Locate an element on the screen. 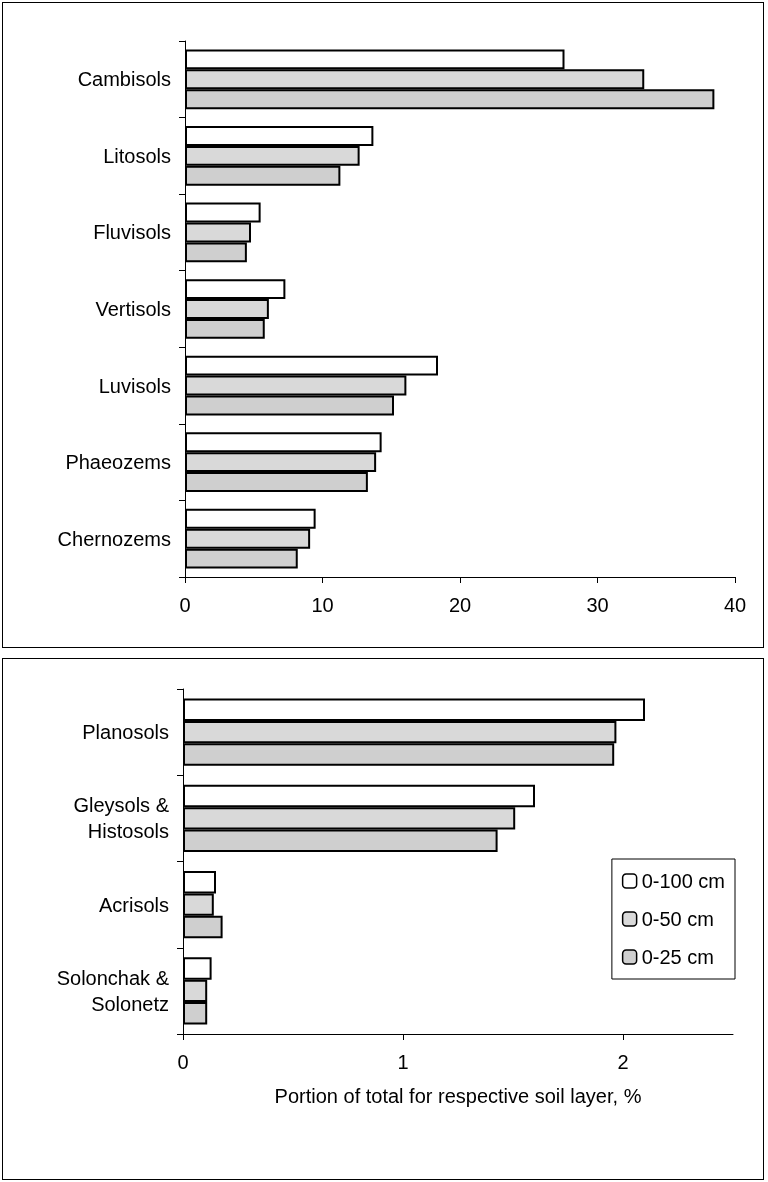 Image resolution: width=768 pixels, height=1182 pixels. x-tick-label: 20 is located at coordinates (460, 605).